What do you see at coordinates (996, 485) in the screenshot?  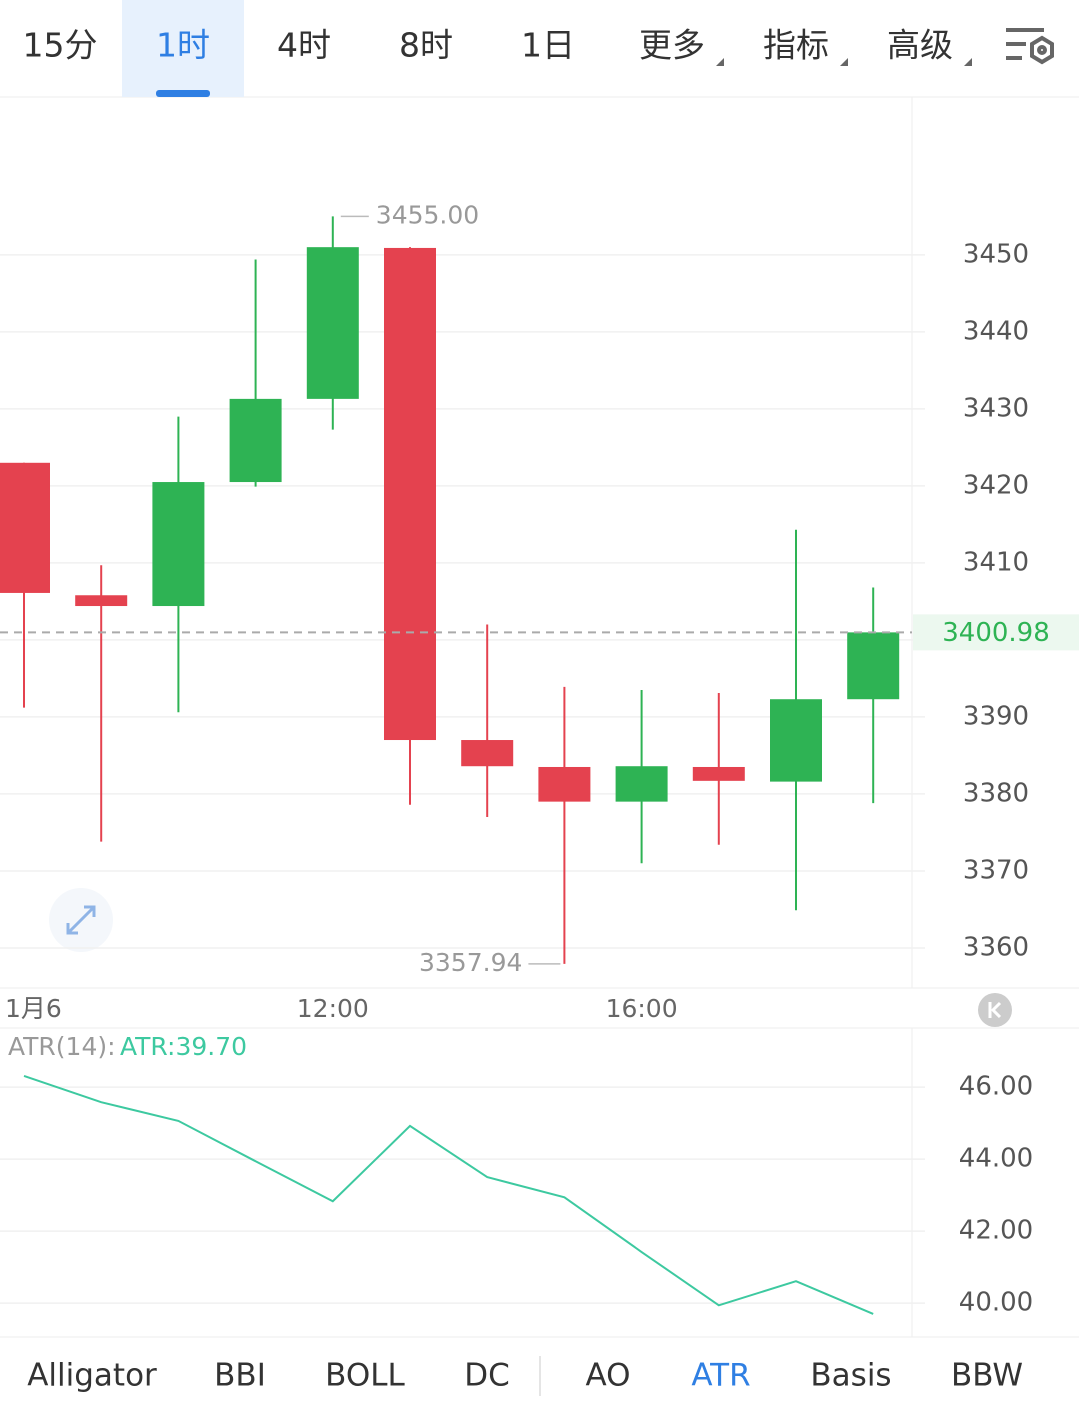 I see `y-tick-label: 3420` at bounding box center [996, 485].